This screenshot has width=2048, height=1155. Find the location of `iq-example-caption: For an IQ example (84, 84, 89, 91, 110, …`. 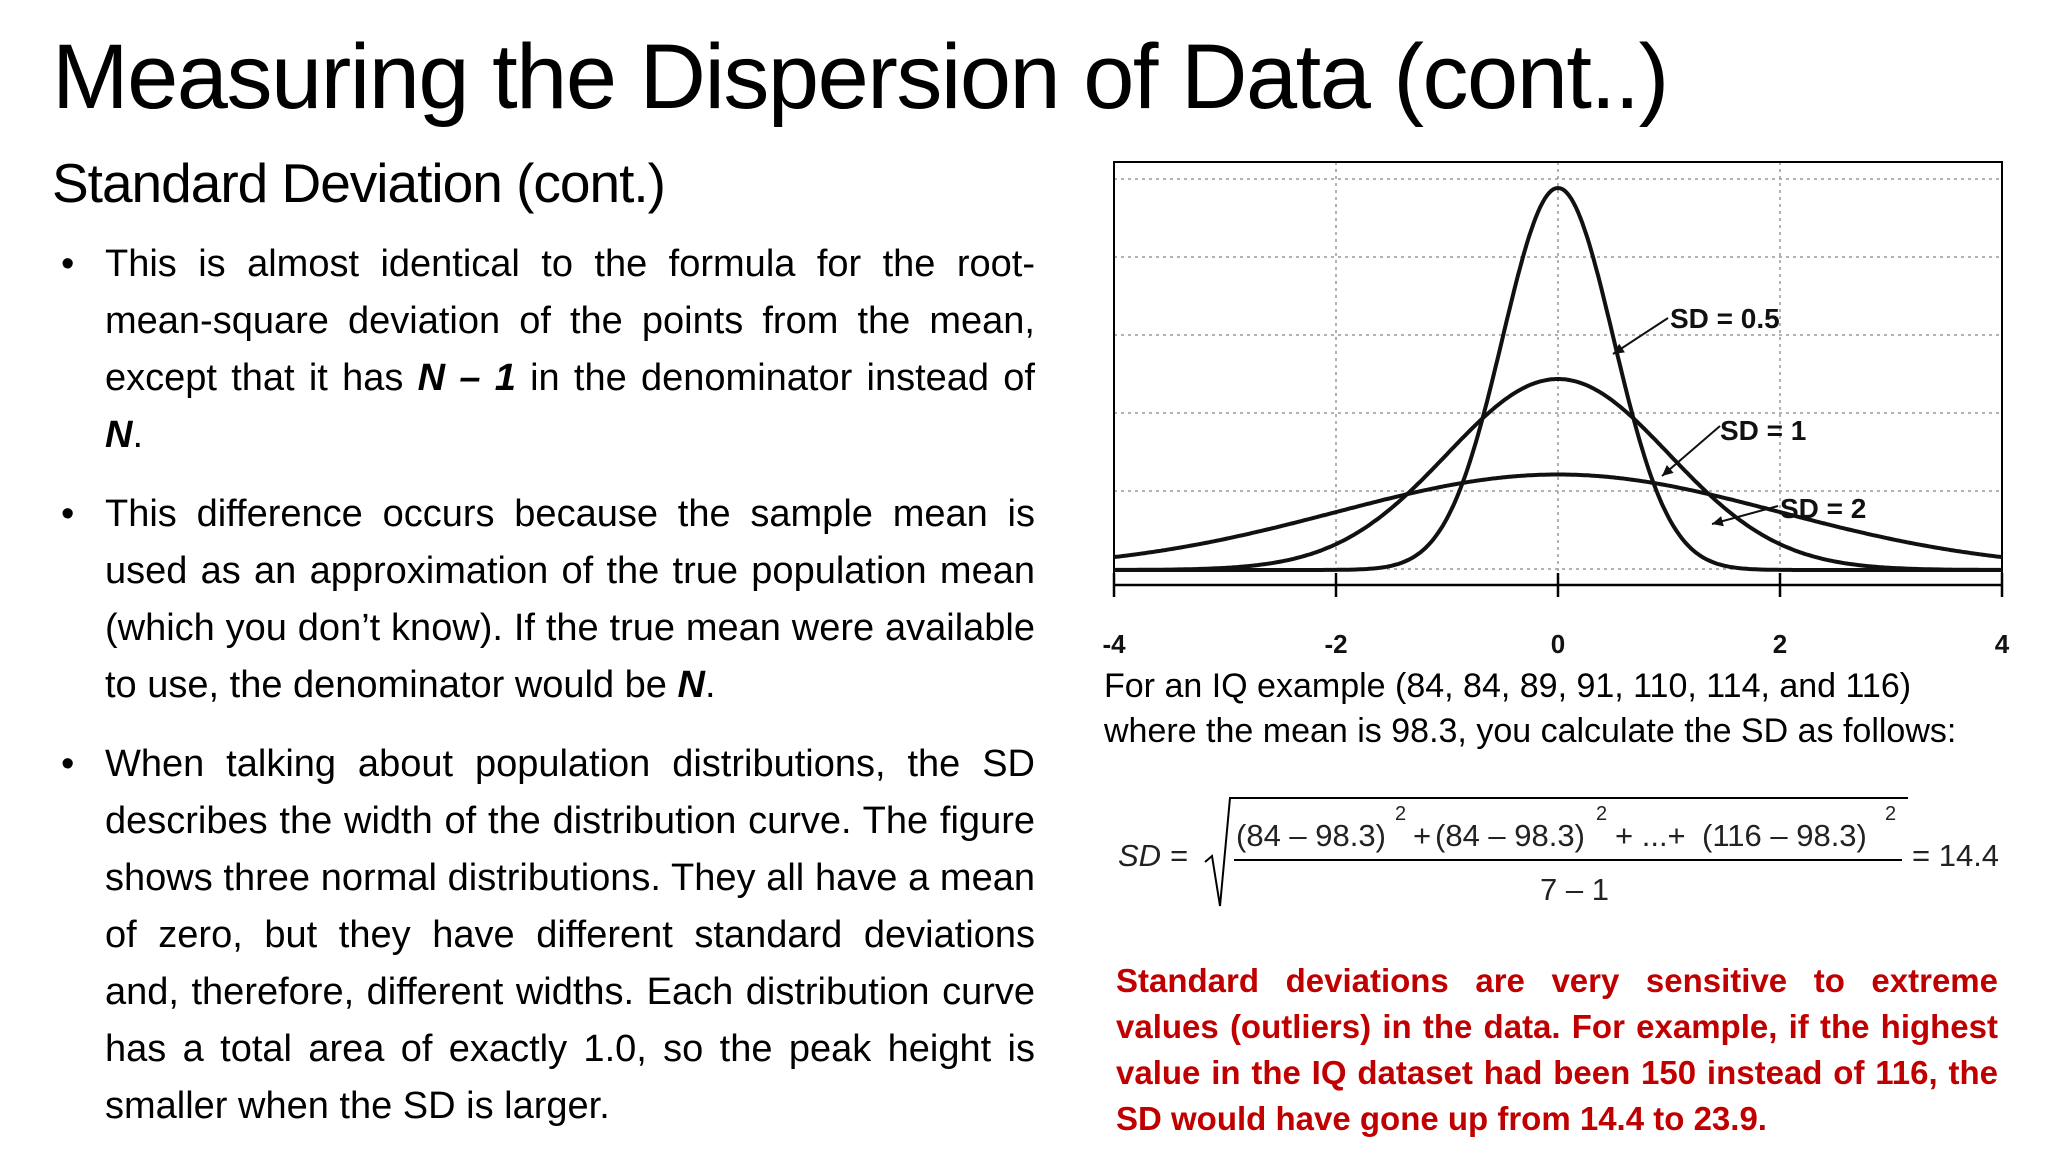

iq-example-caption: For an IQ example (84, 84, 89, 91, 110, … is located at coordinates (1564, 709).